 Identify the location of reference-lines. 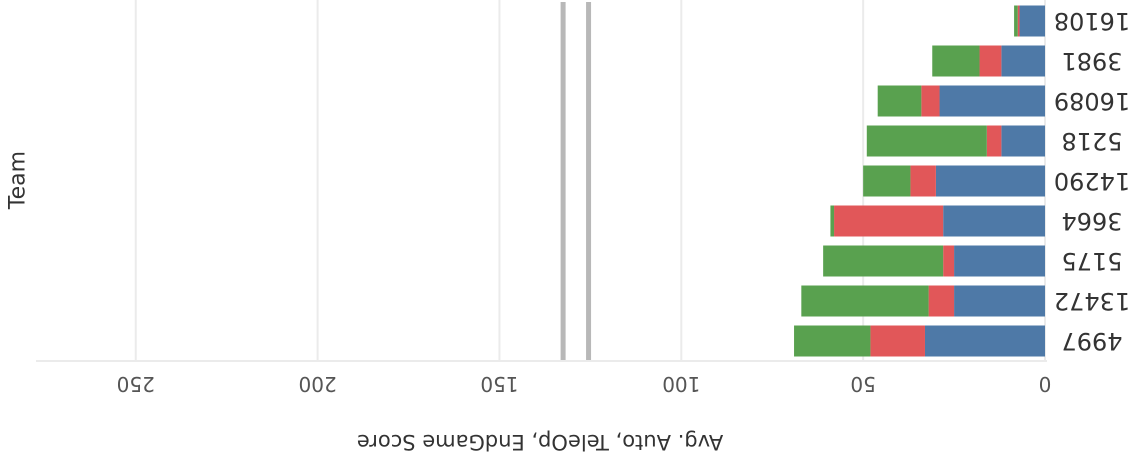
(576, 181).